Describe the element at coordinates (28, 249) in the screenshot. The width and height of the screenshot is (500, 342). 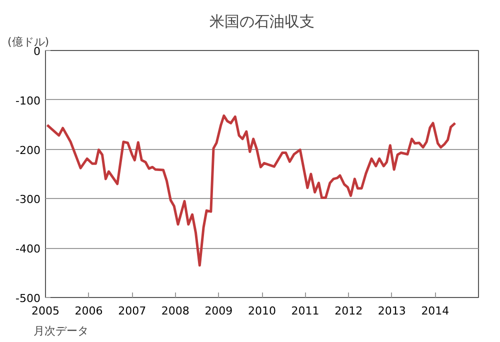
I see `y-tick-label: -400` at that location.